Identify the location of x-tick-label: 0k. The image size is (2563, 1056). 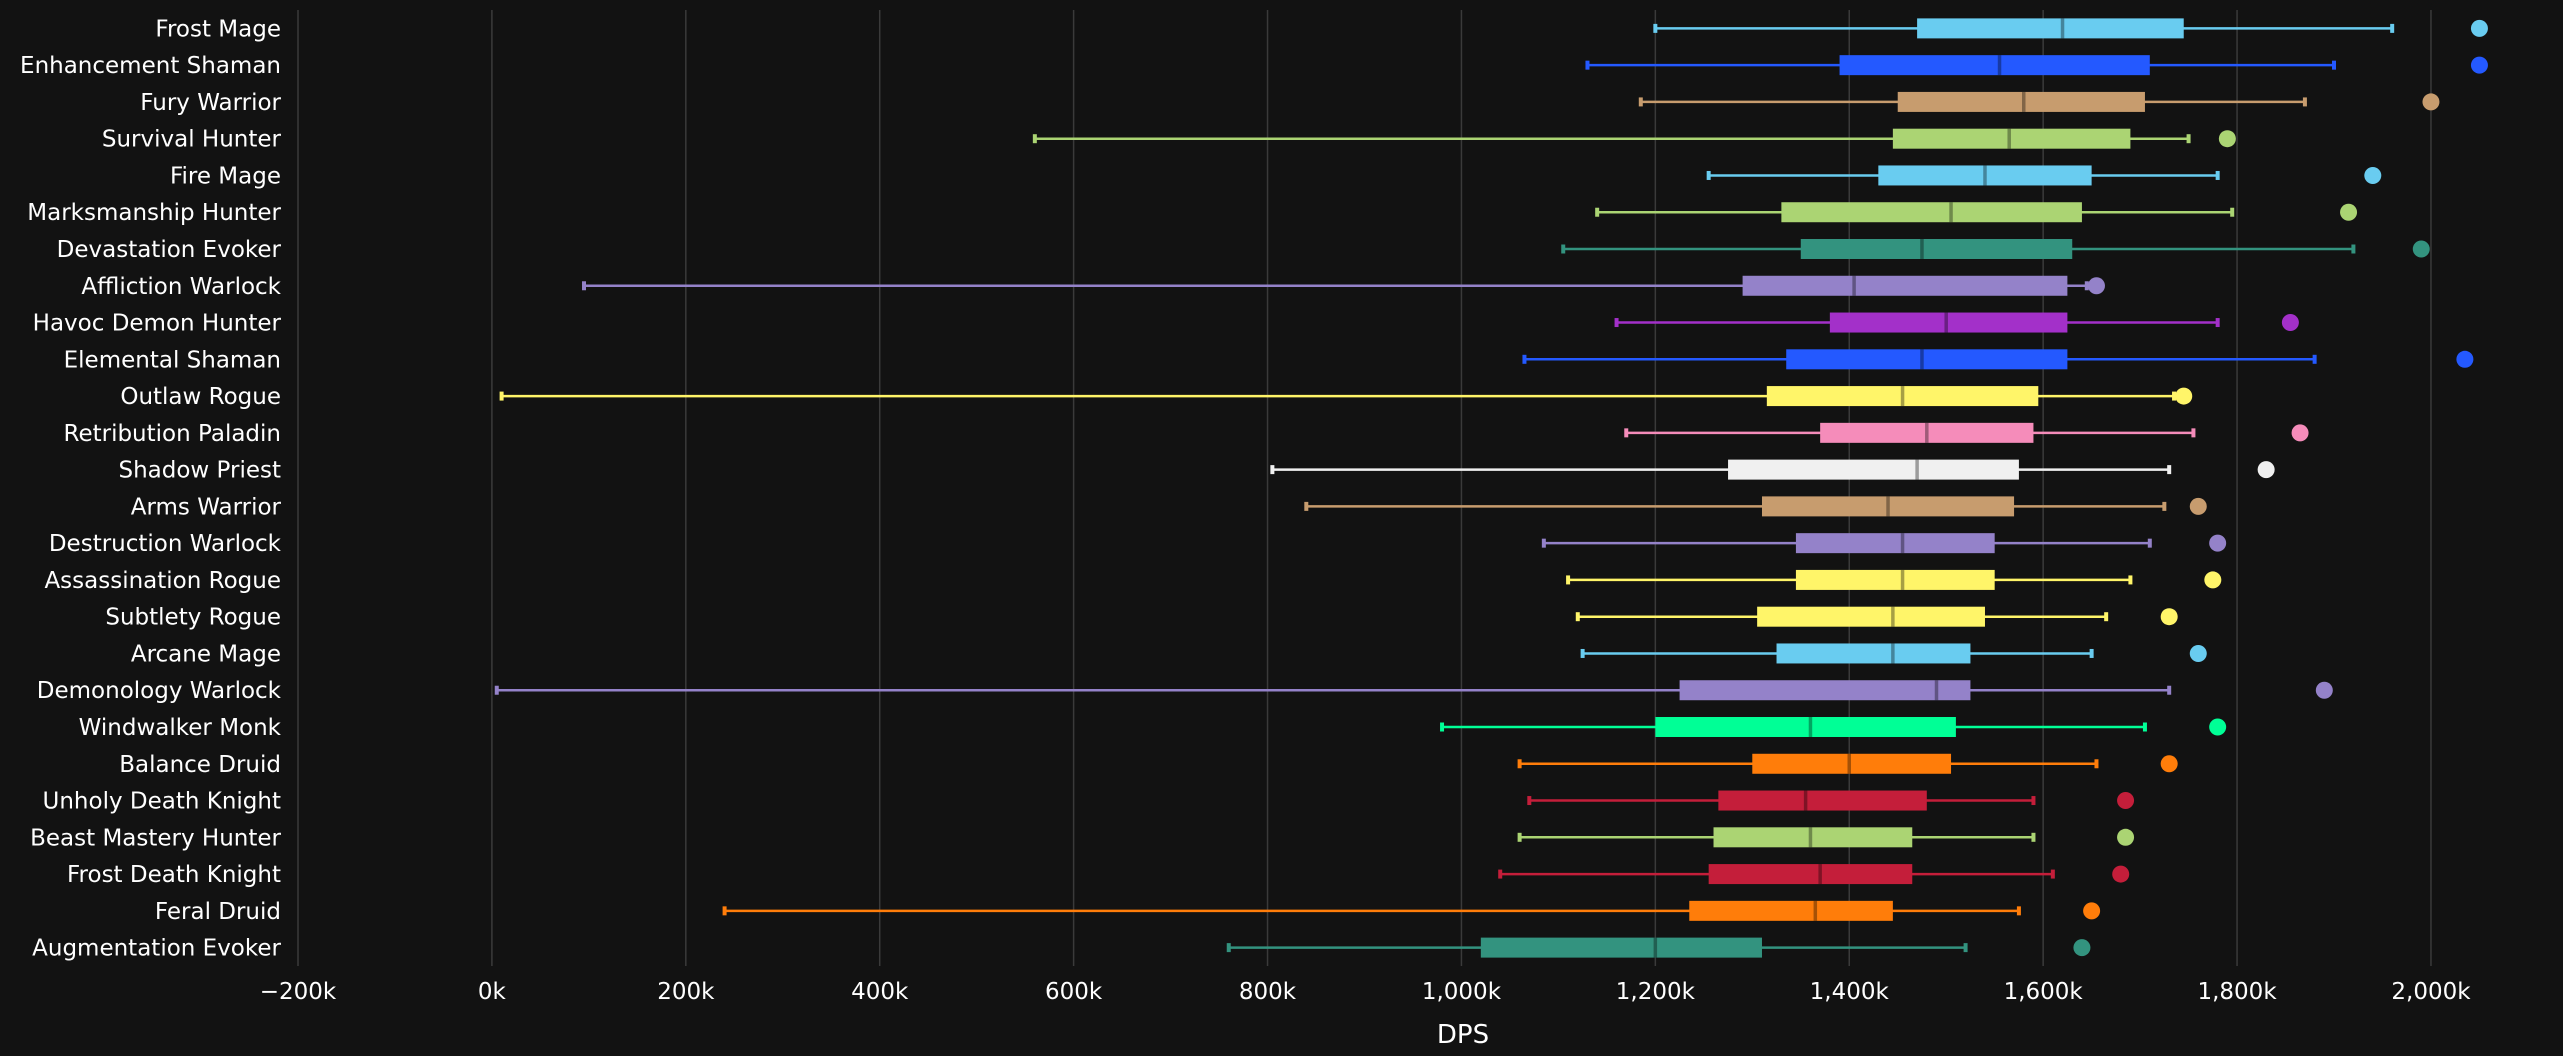
(492, 992).